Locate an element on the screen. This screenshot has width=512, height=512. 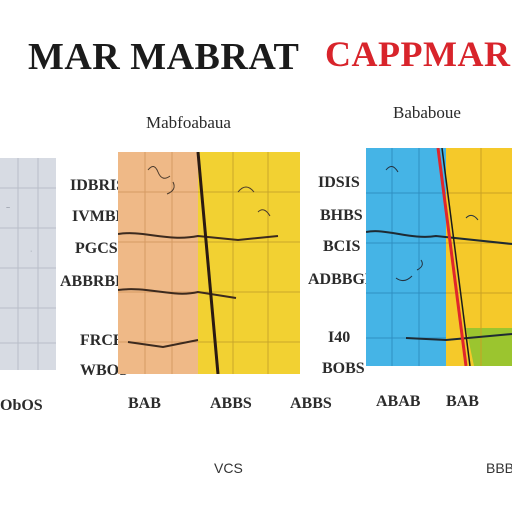
black-divider-line is located at coordinates (208, 263).